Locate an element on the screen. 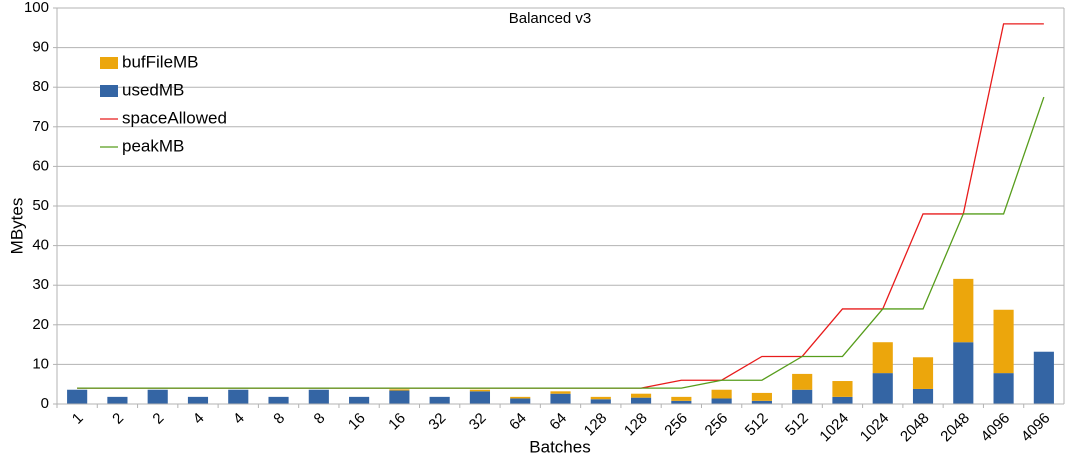 This screenshot has height=469, width=1077. legend-label: usedMB is located at coordinates (153, 89).